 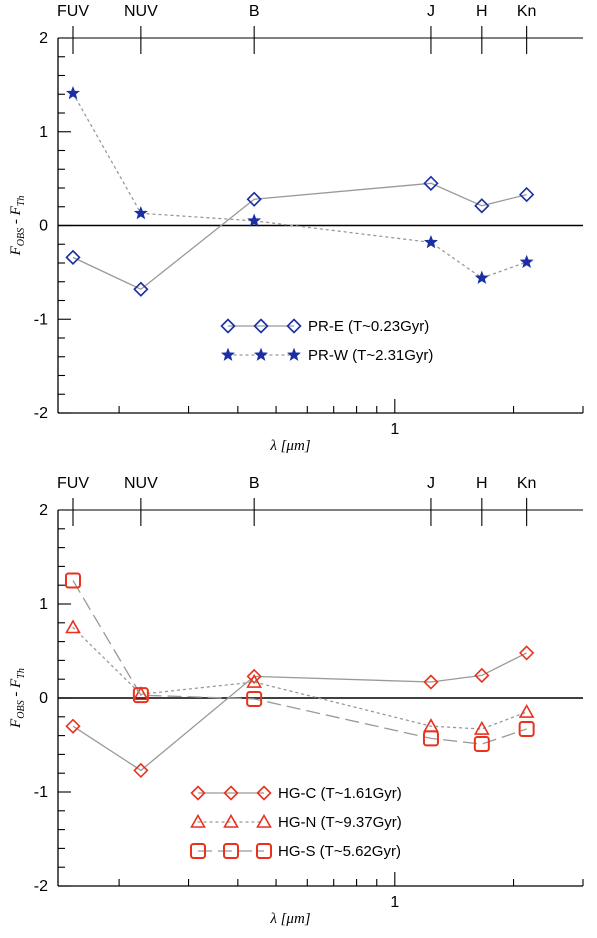 What do you see at coordinates (340, 822) in the screenshot?
I see `legend-label-2: HG-N (T~9.37Gyr)` at bounding box center [340, 822].